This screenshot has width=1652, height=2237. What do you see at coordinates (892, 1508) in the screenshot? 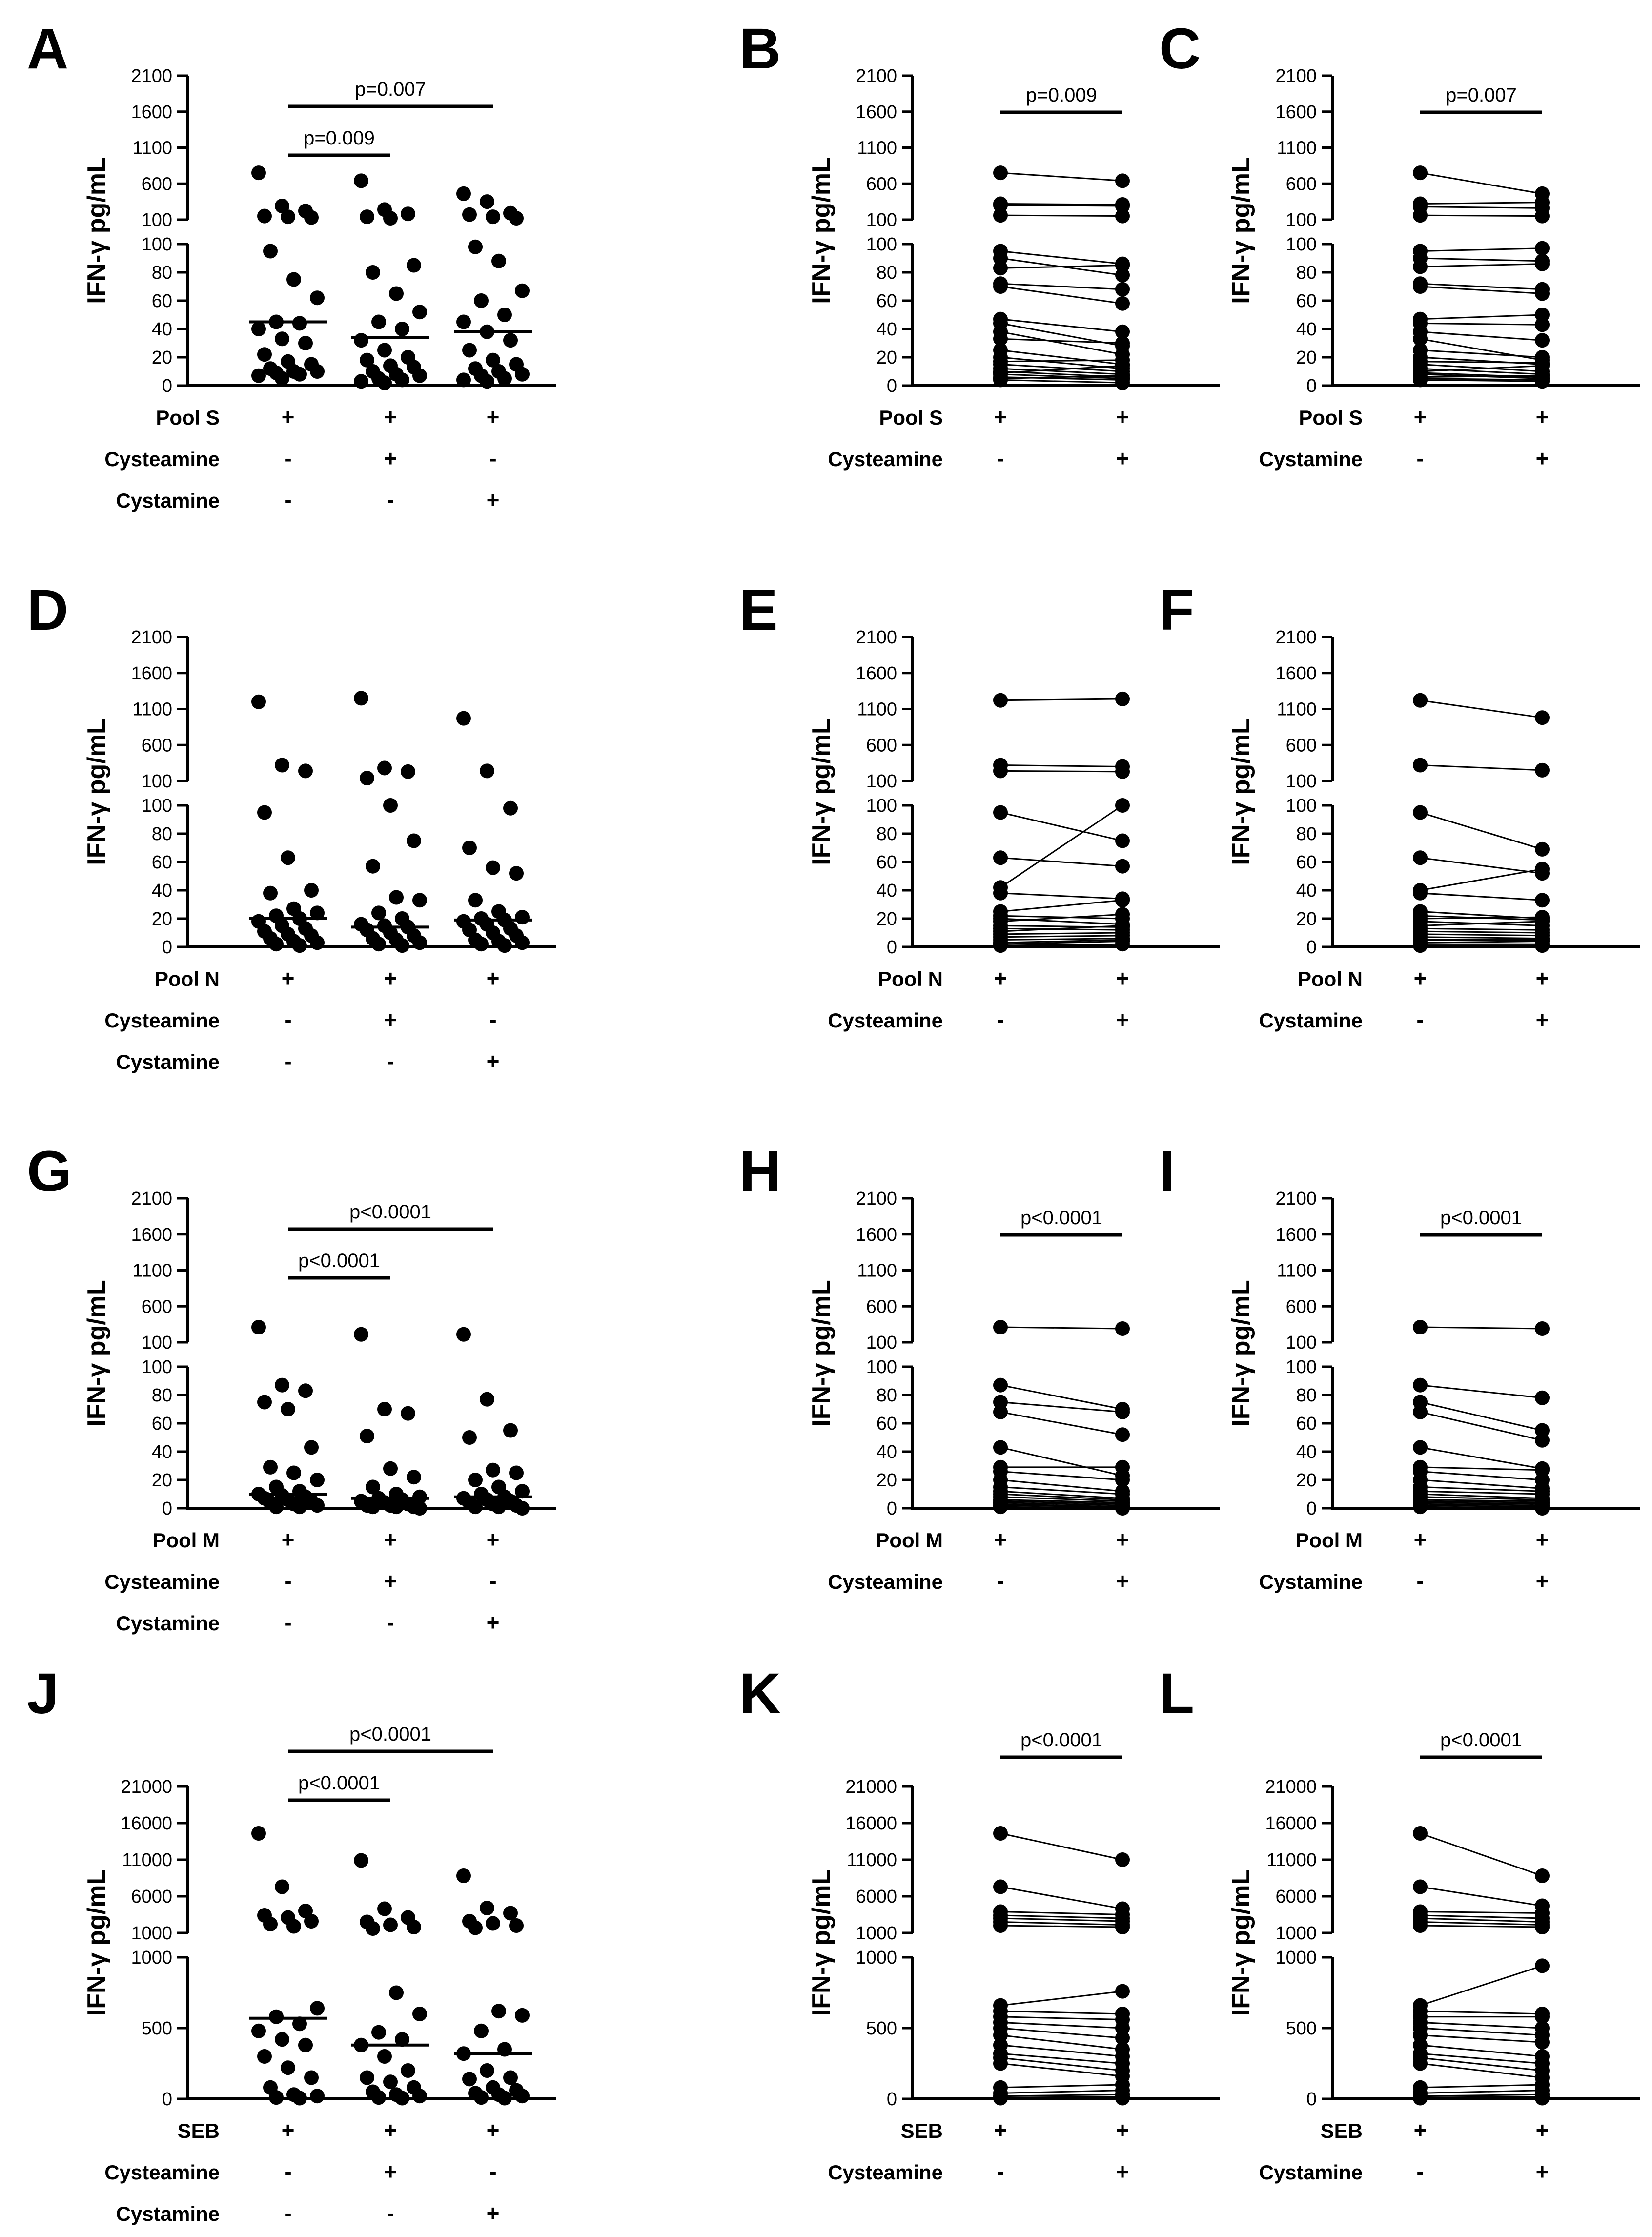
I see `y-tick-label: 0` at bounding box center [892, 1508].